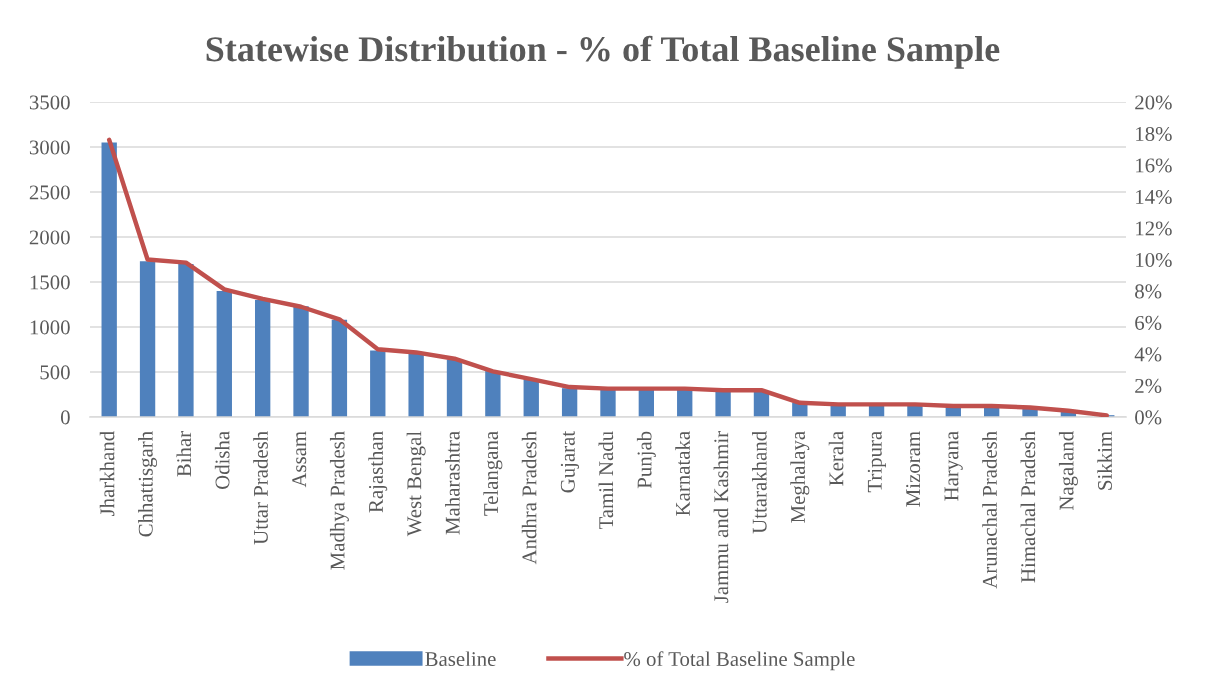 This screenshot has width=1205, height=696. I want to click on y2-tick-label: 4%, so click(1148, 354).